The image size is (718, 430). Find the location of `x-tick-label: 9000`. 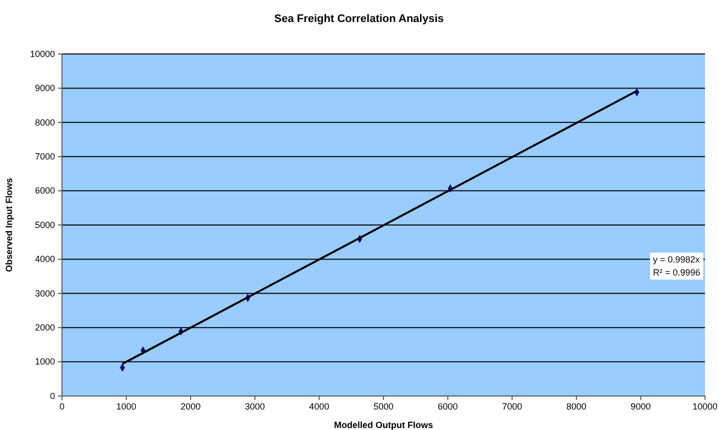

x-tick-label: 9000 is located at coordinates (640, 406).